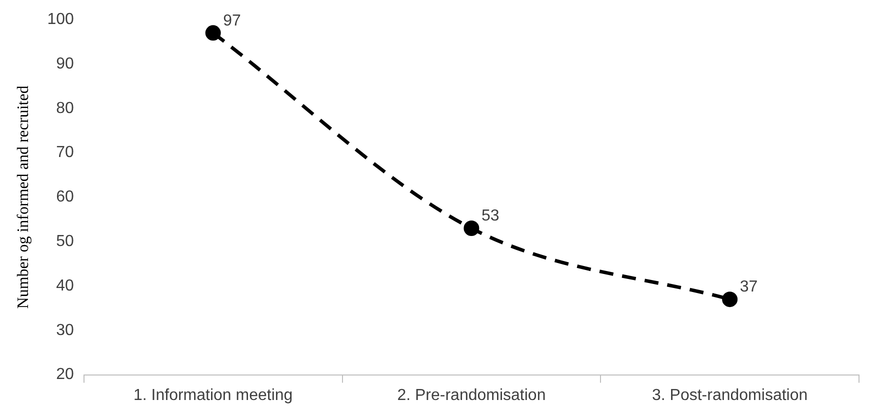 The width and height of the screenshot is (874, 413). What do you see at coordinates (65, 330) in the screenshot?
I see `y-tick-label: 30` at bounding box center [65, 330].